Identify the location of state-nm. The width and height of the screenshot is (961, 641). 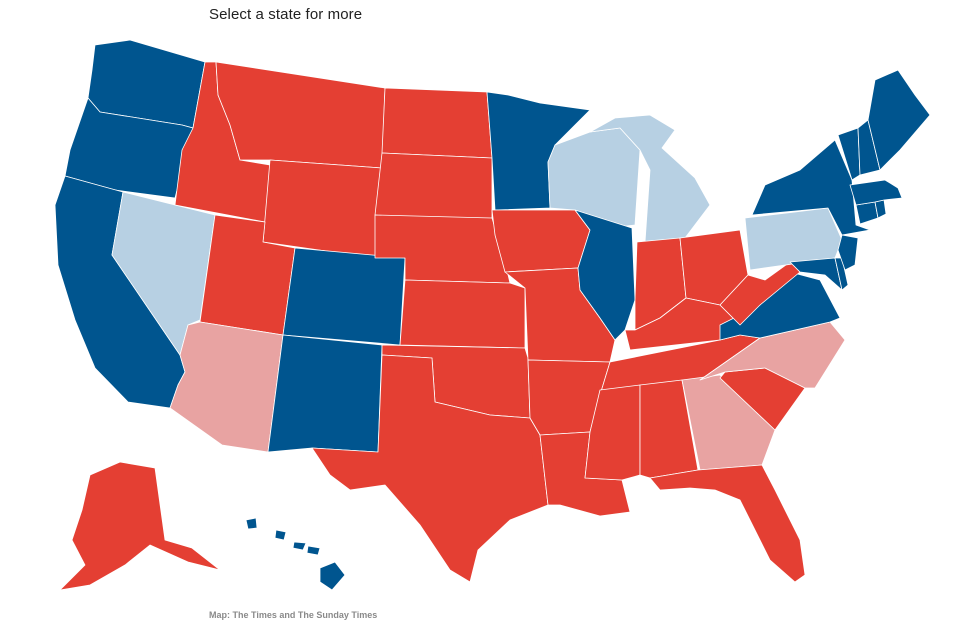
(325, 393).